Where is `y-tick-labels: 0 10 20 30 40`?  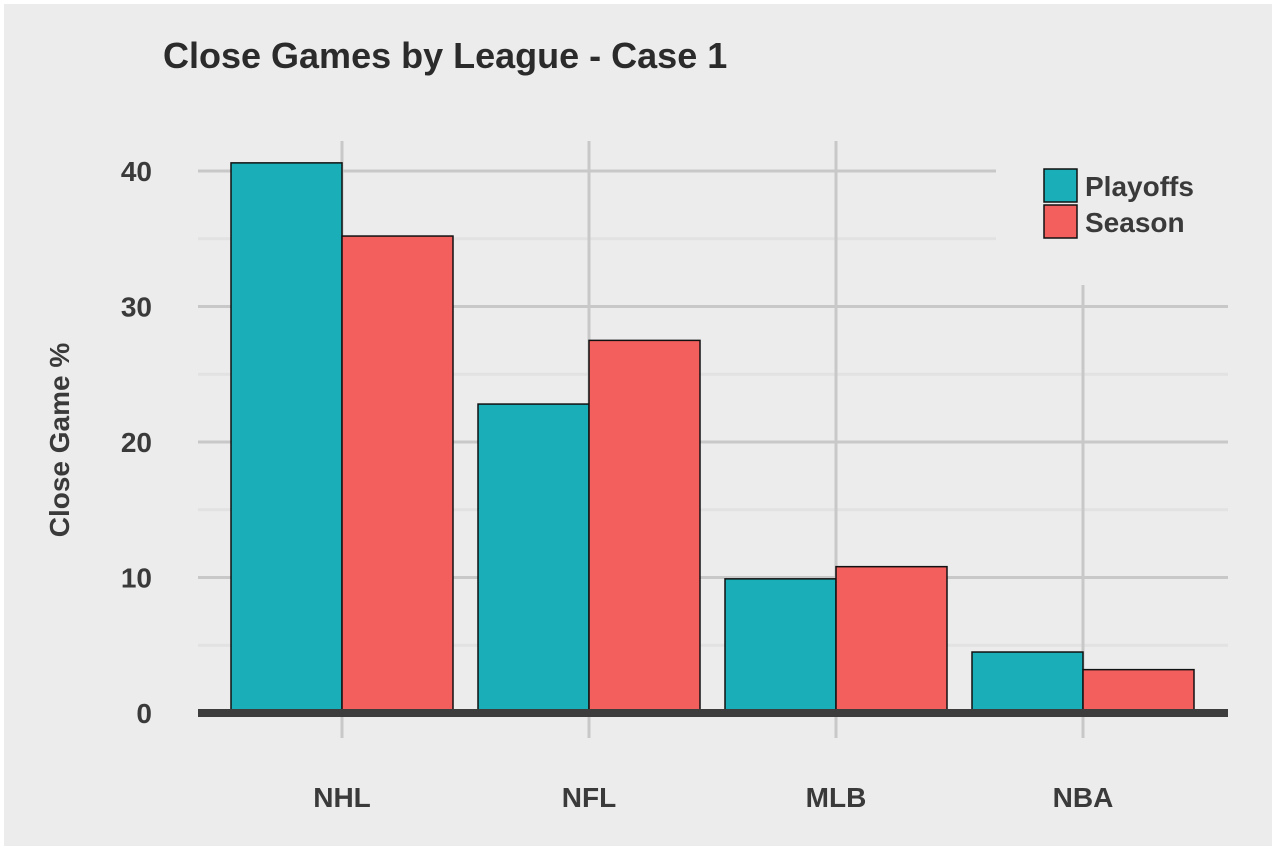
y-tick-labels: 0 10 20 30 40 is located at coordinates (136, 442).